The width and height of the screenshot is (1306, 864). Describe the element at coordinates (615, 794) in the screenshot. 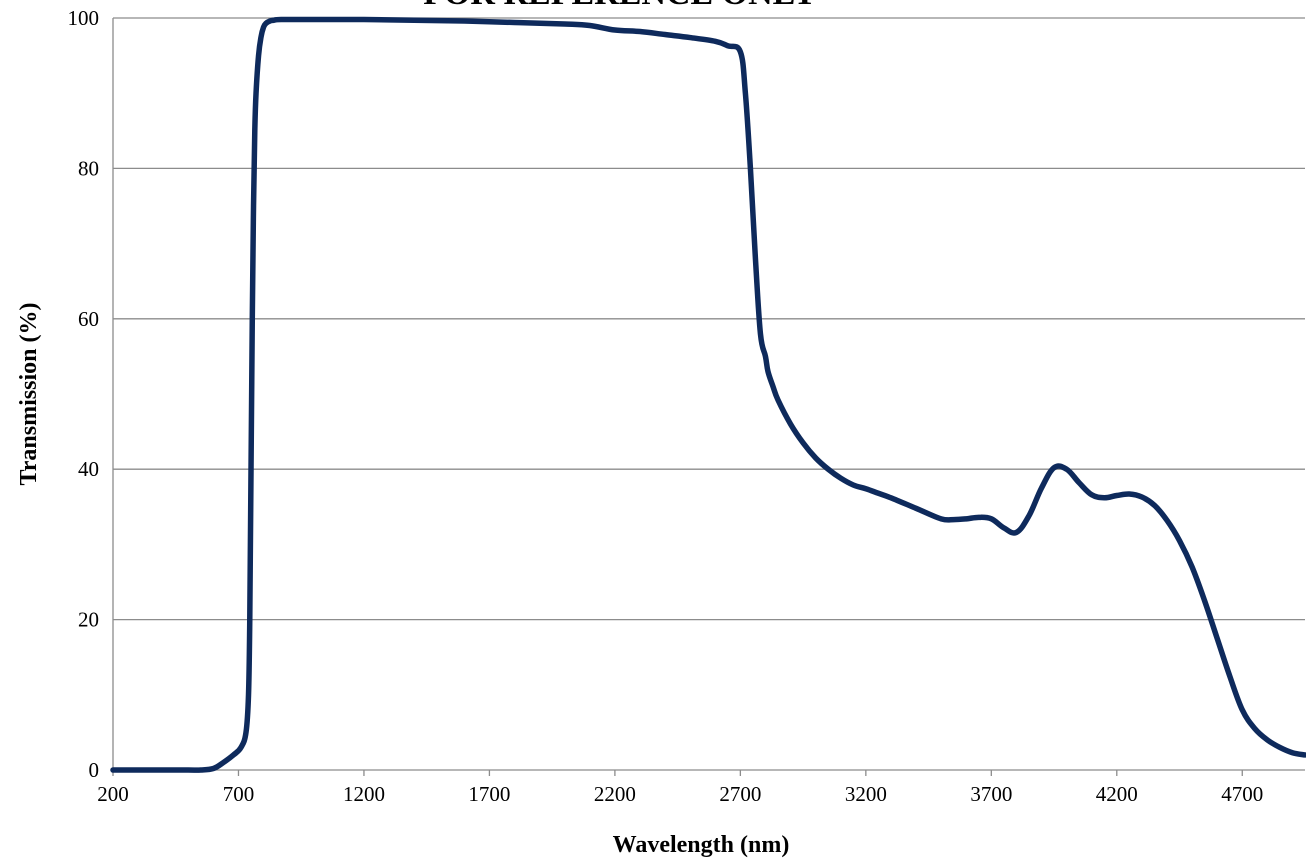

I see `x-tick-label: 2200` at that location.